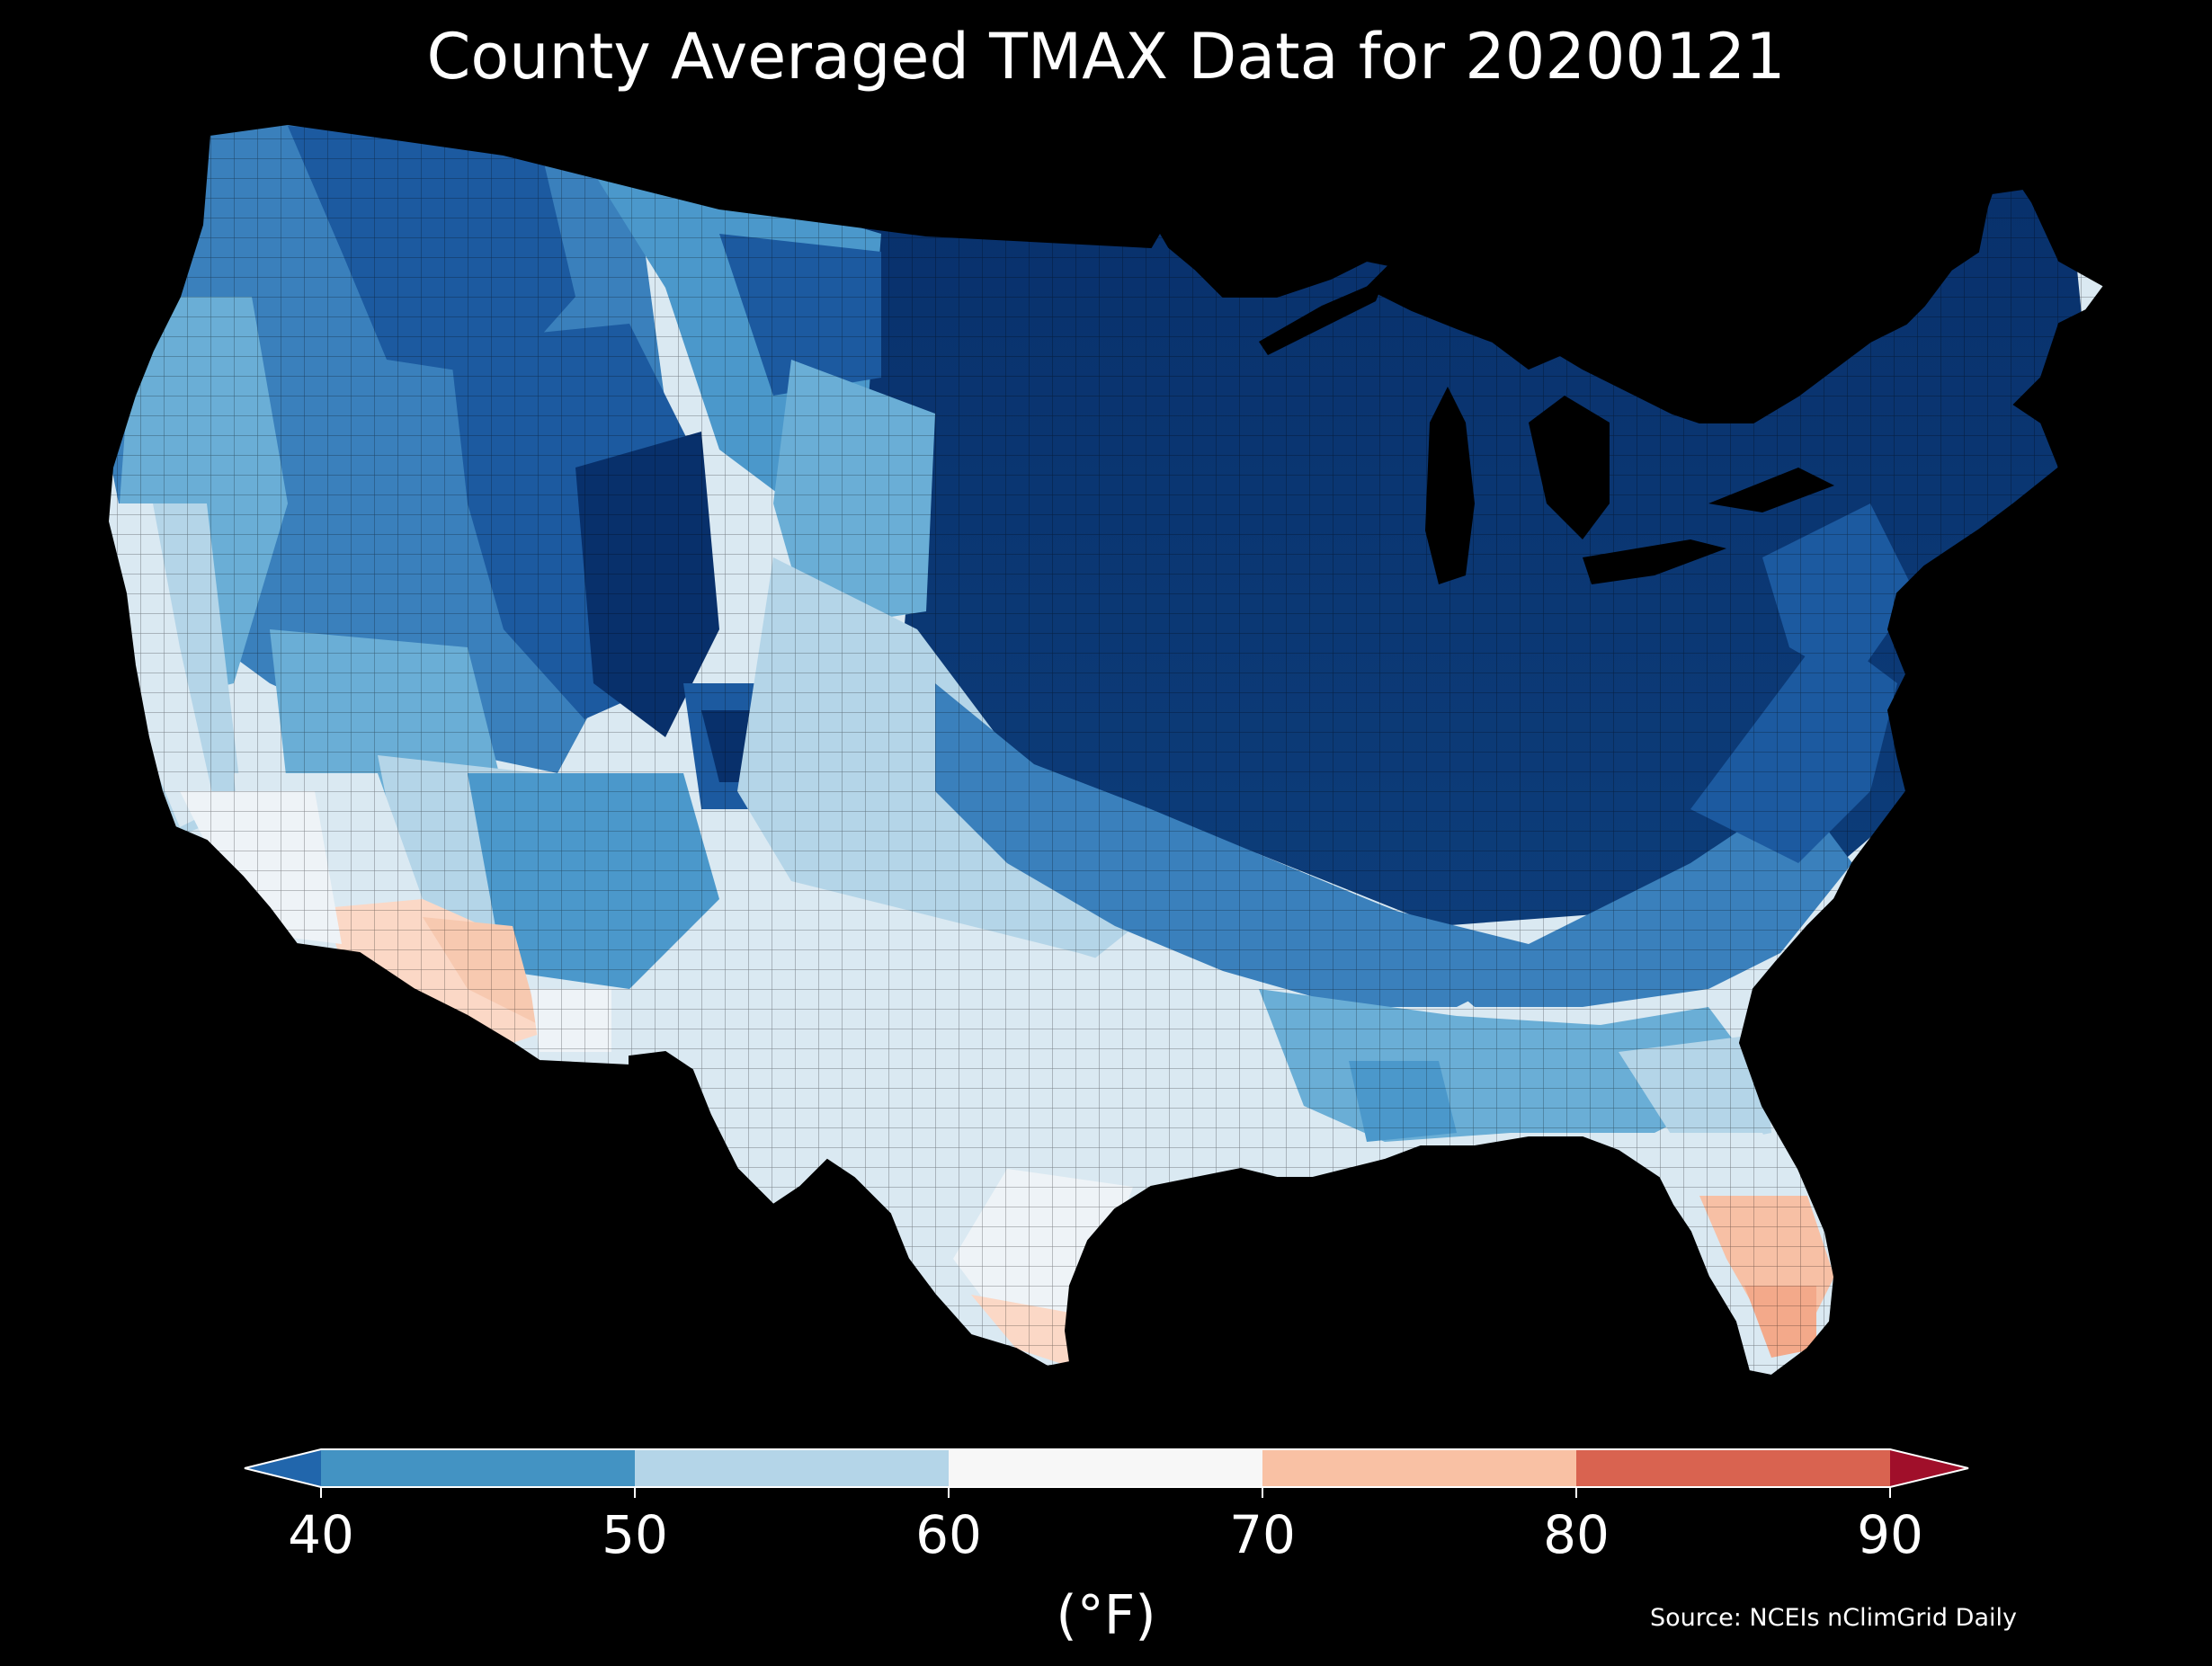 The width and height of the screenshot is (2212, 1666). What do you see at coordinates (1106, 1615) in the screenshot?
I see `colorbar-units-label: (°F)` at bounding box center [1106, 1615].